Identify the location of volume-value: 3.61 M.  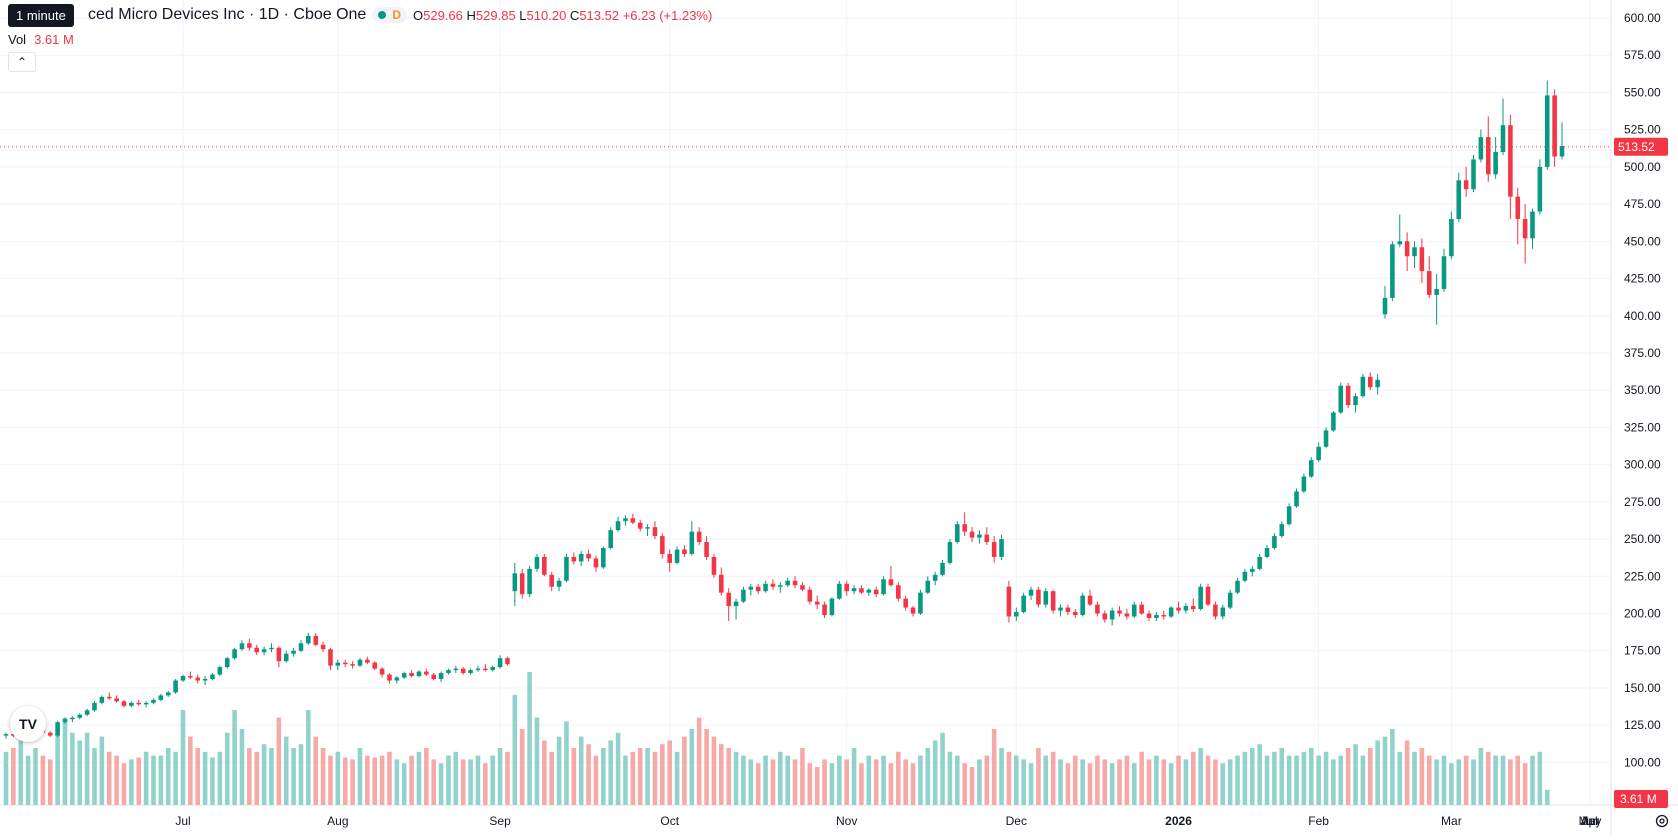
(54, 39).